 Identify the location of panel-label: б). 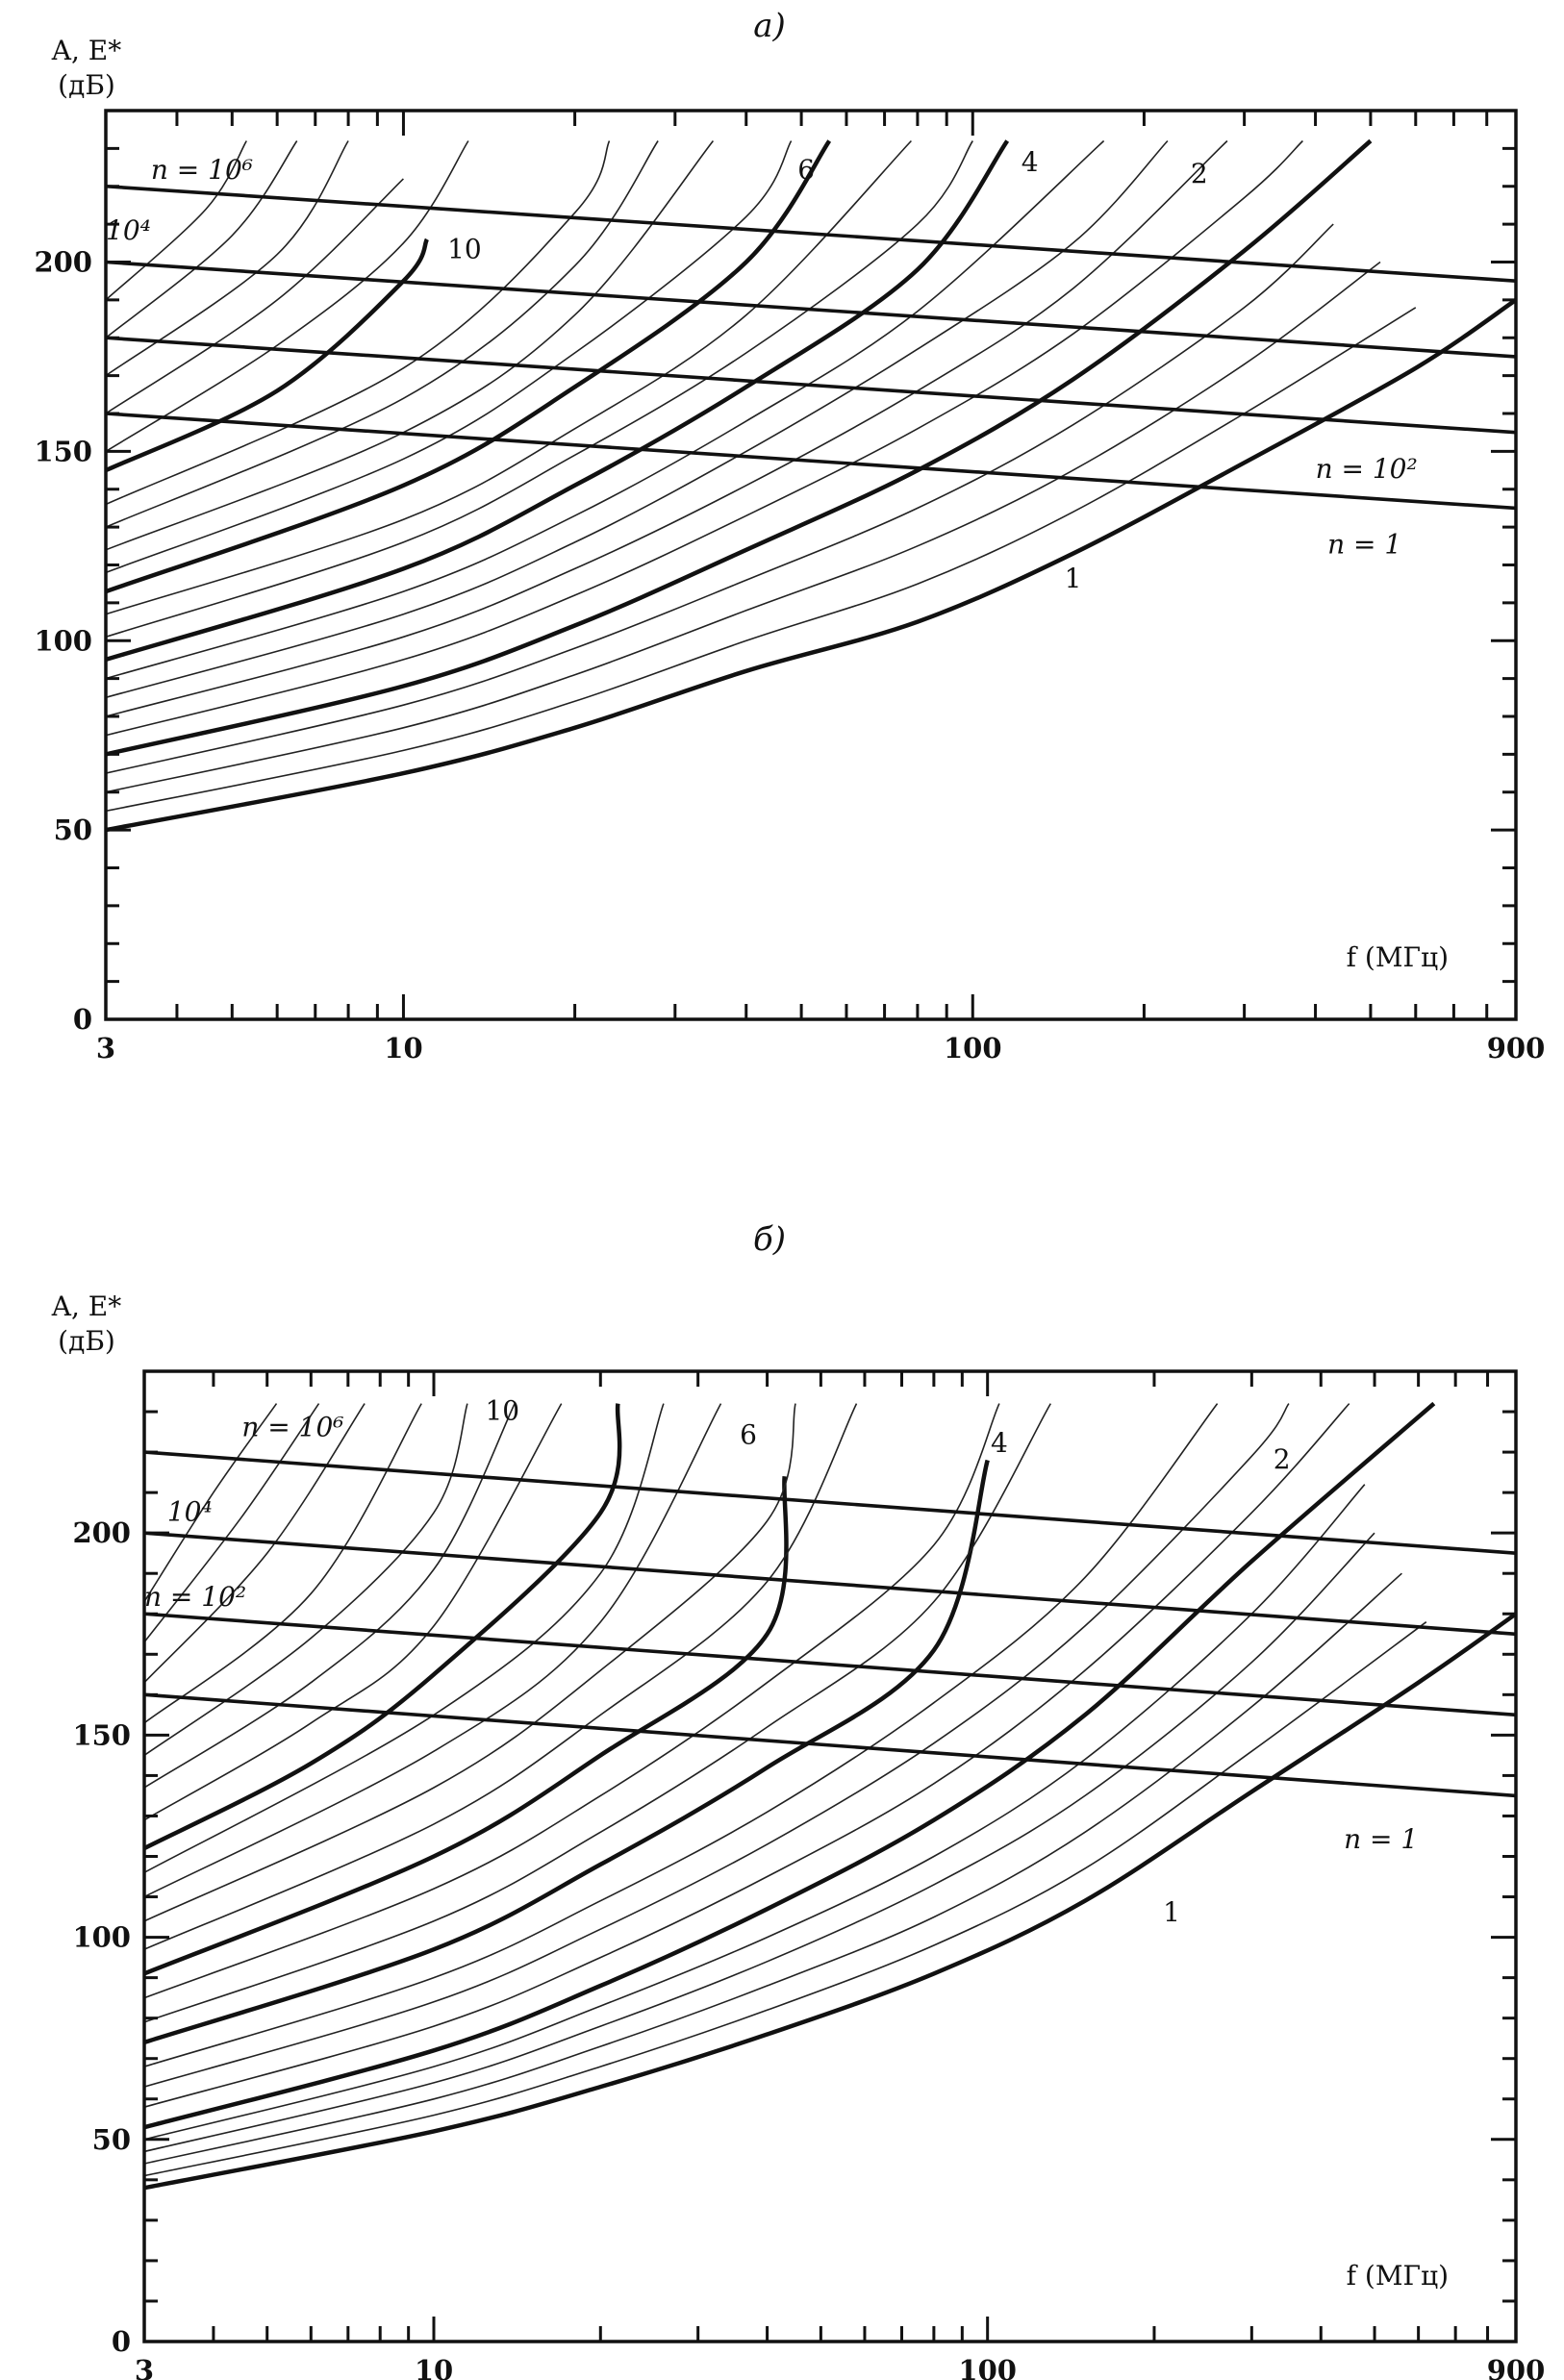
(769, 1239).